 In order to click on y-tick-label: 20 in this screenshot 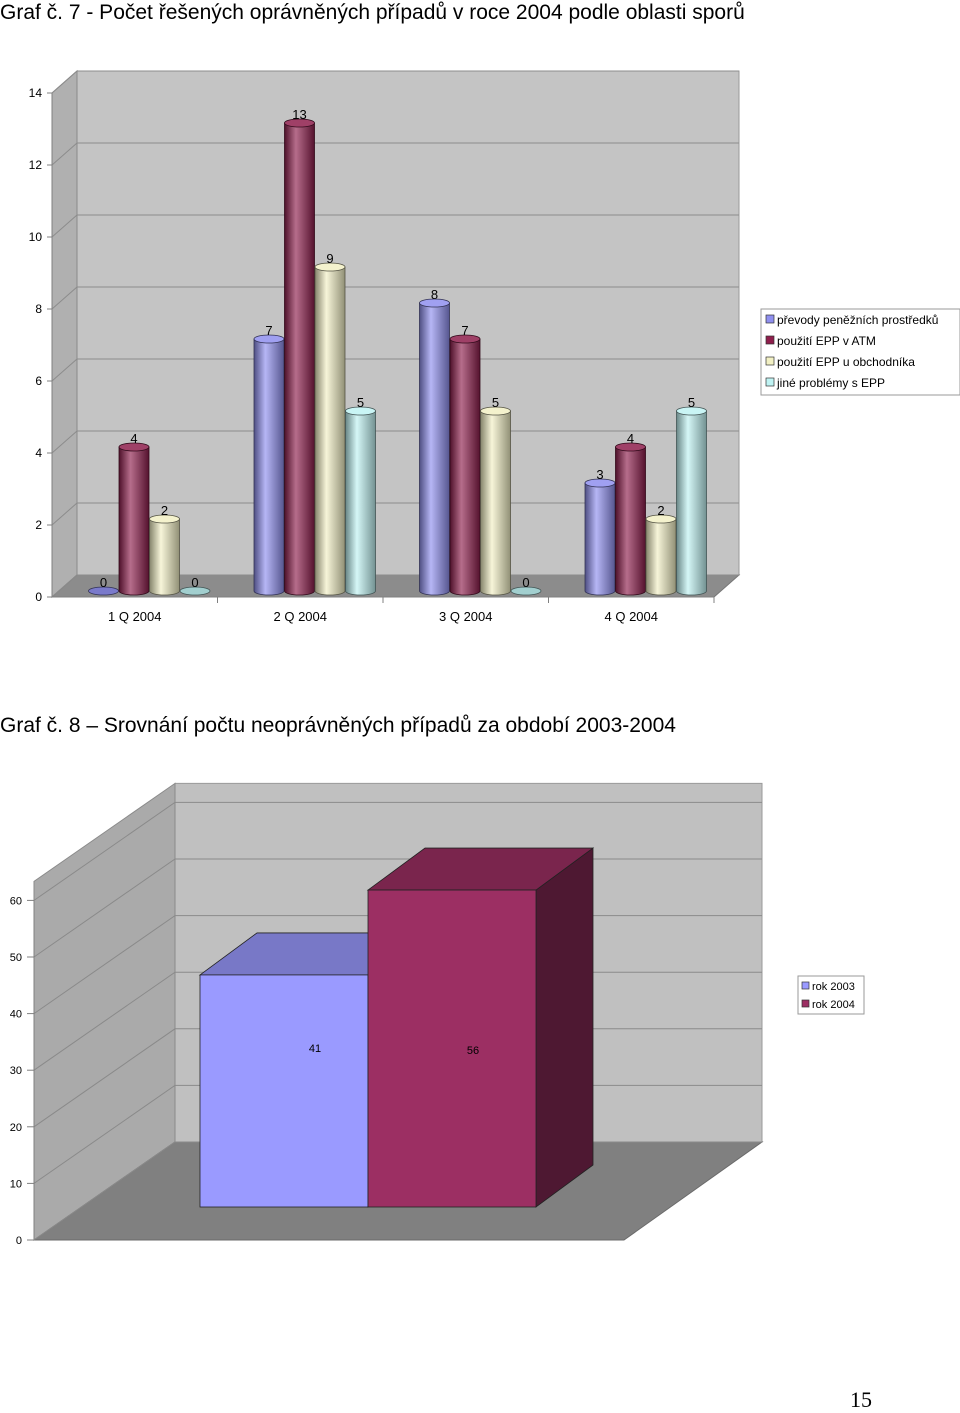, I will do `click(16, 1128)`.